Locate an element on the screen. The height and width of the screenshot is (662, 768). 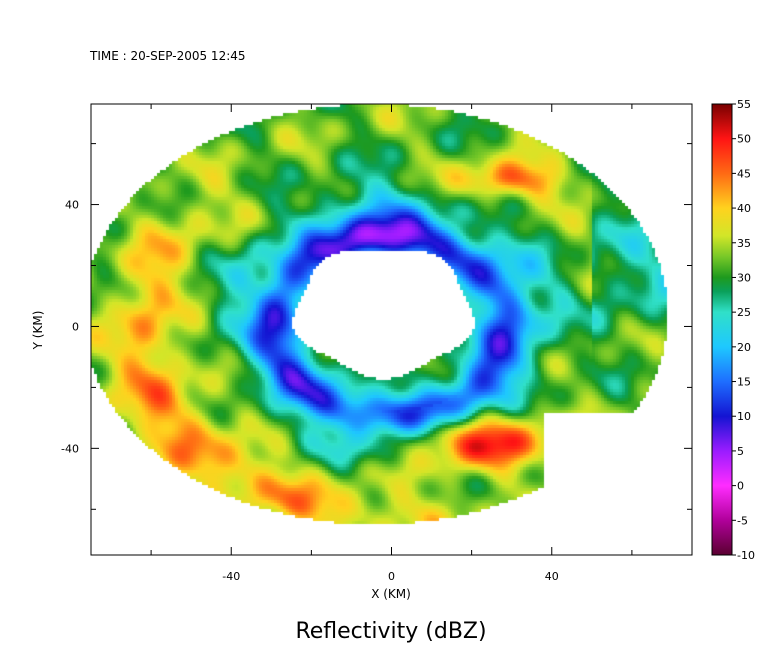
colorbar-tick-label: 25 is located at coordinates (744, 312).